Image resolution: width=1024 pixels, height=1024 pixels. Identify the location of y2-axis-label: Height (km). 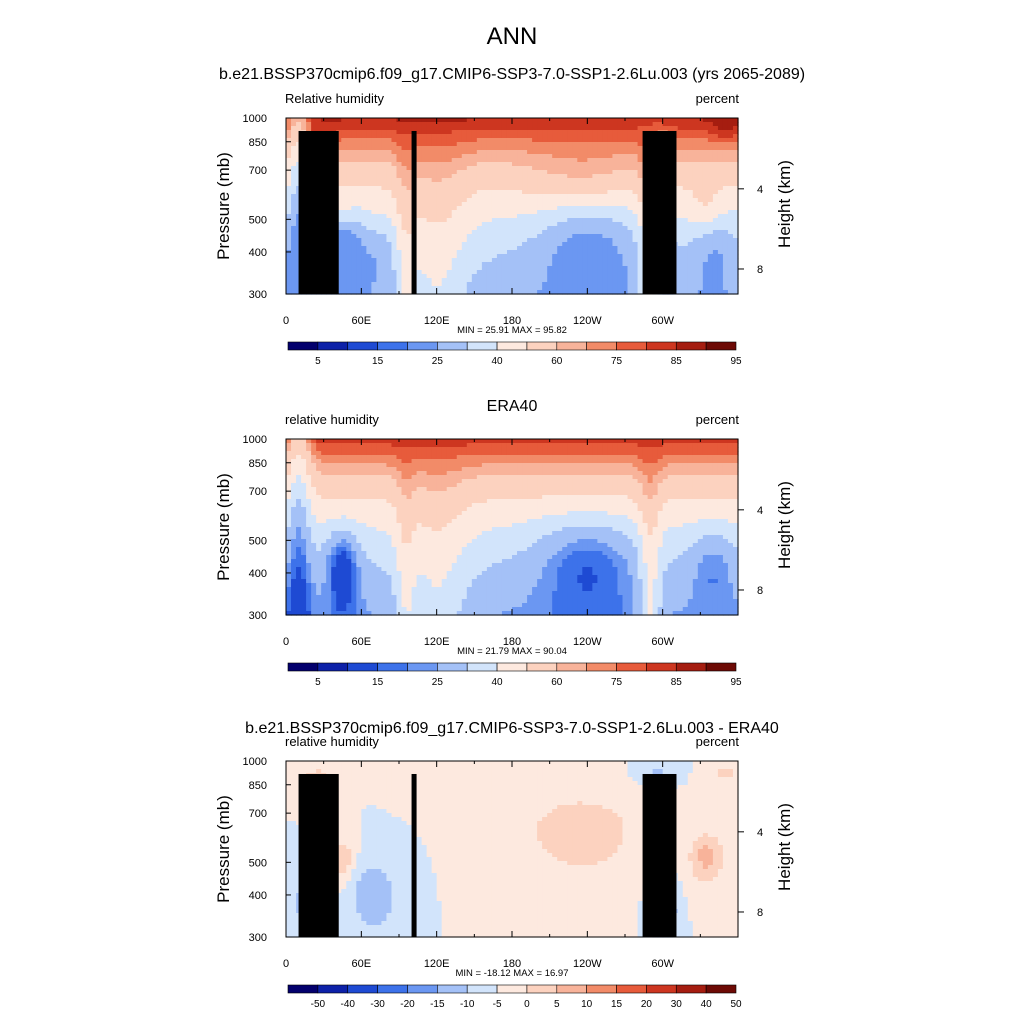
(784, 204).